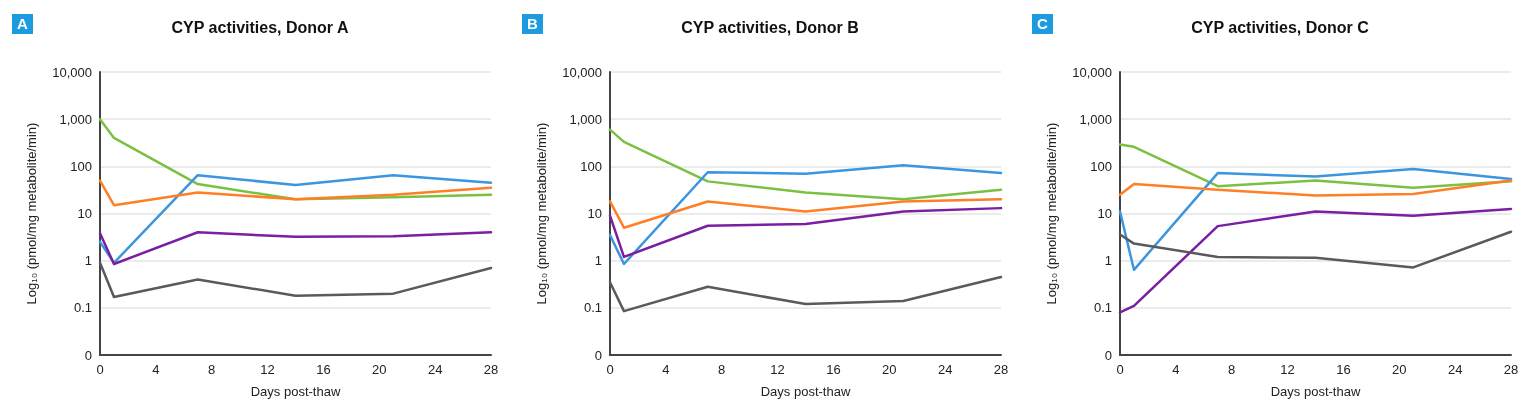  Describe the element at coordinates (1280, 27) in the screenshot. I see `chart-title: CYP activities, Donor C` at that location.